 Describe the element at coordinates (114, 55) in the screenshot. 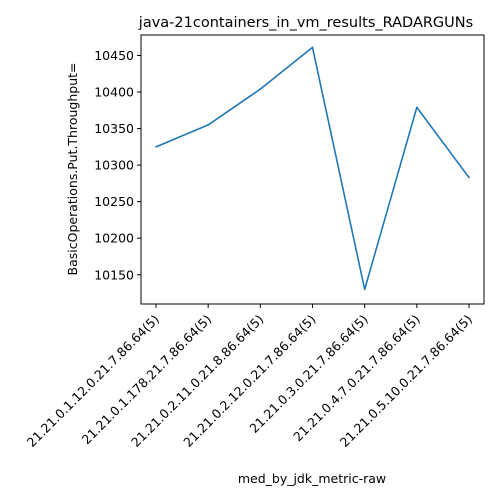

I see `y-tick-label: 10450` at that location.